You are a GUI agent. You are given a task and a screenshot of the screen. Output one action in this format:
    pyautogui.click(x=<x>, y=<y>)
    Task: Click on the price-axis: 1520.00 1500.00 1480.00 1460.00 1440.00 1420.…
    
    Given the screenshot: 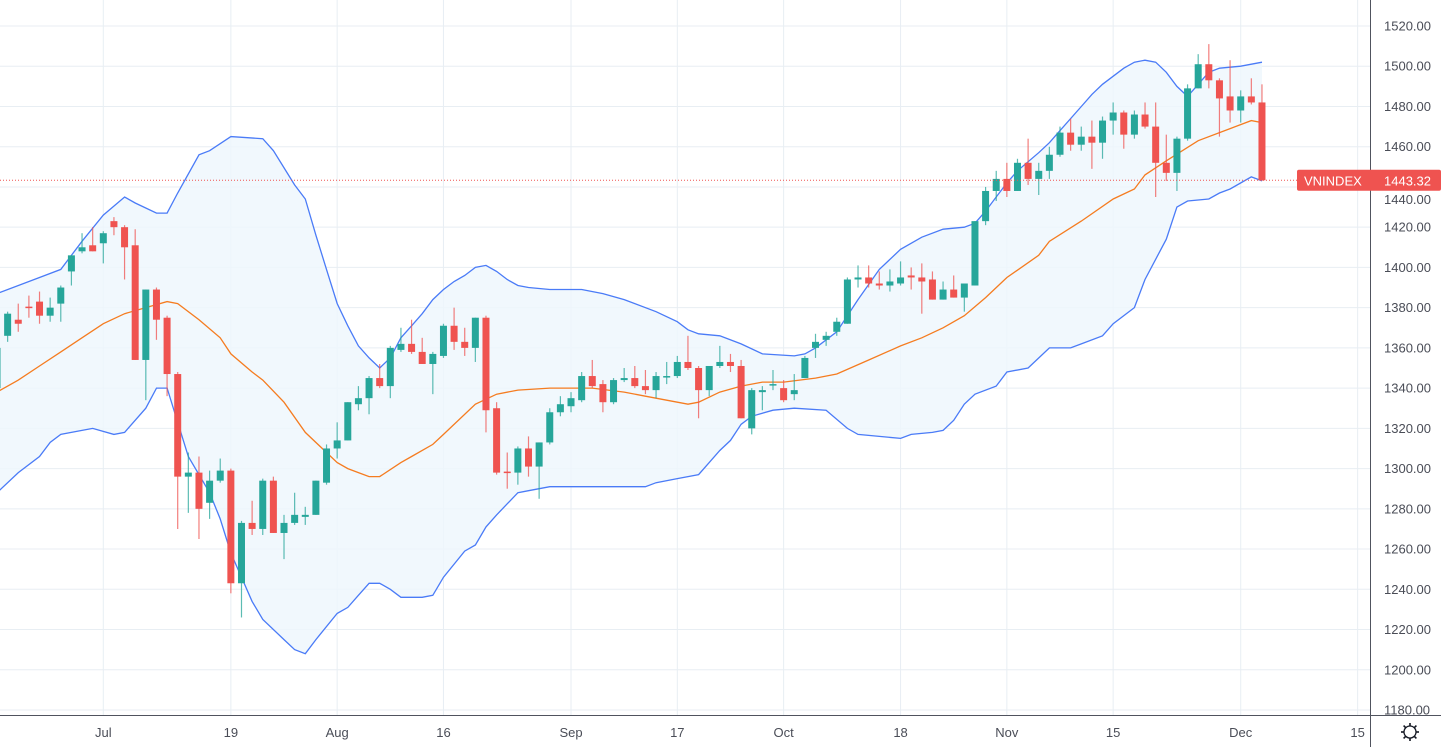 What is the action you would take?
    pyautogui.click(x=1407, y=368)
    